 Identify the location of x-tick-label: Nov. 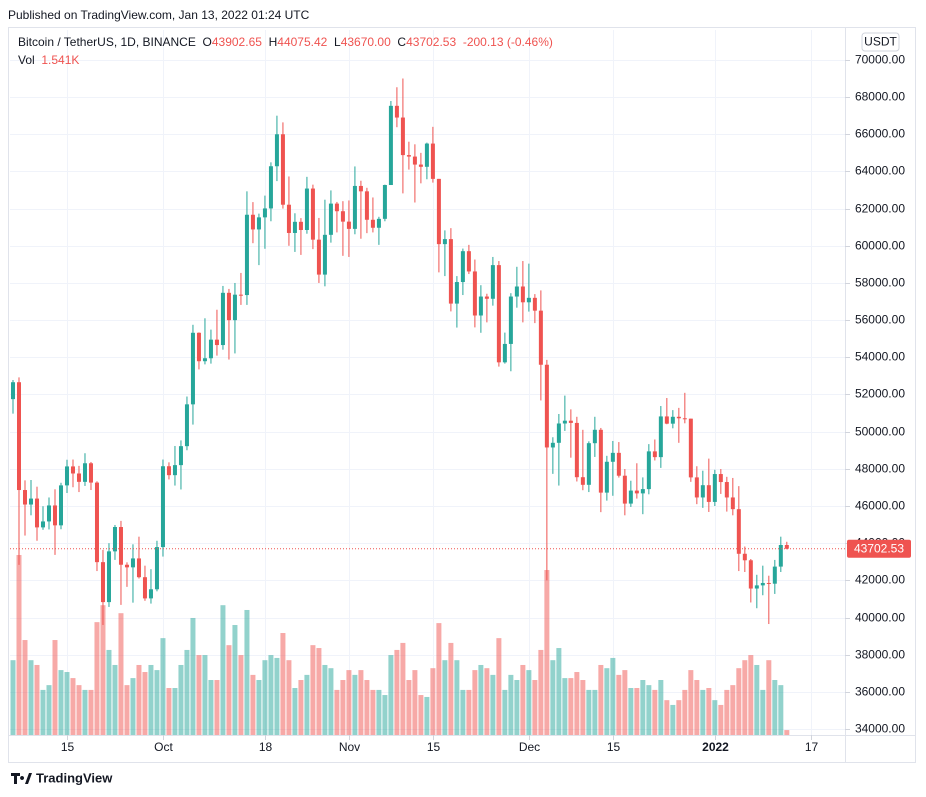
(349, 747).